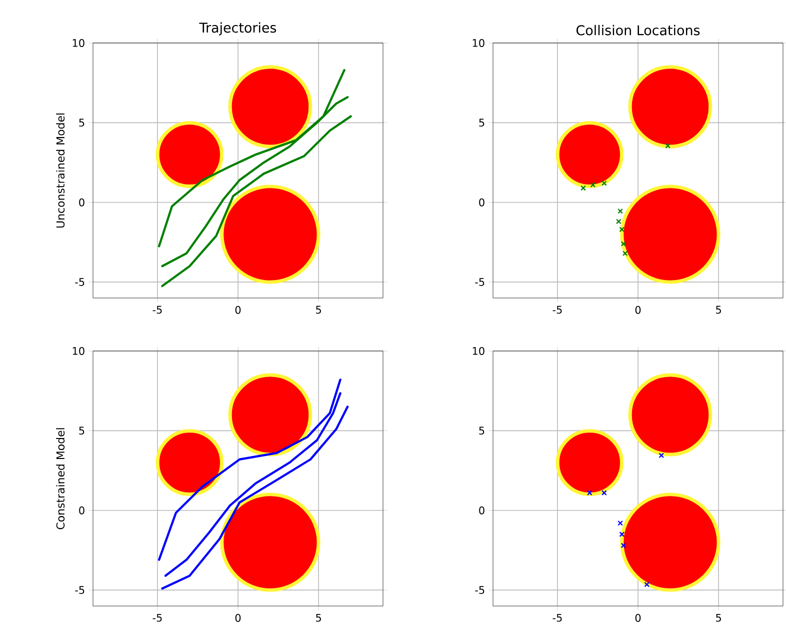  What do you see at coordinates (638, 30) in the screenshot?
I see `chart-title: Collision Locations` at bounding box center [638, 30].